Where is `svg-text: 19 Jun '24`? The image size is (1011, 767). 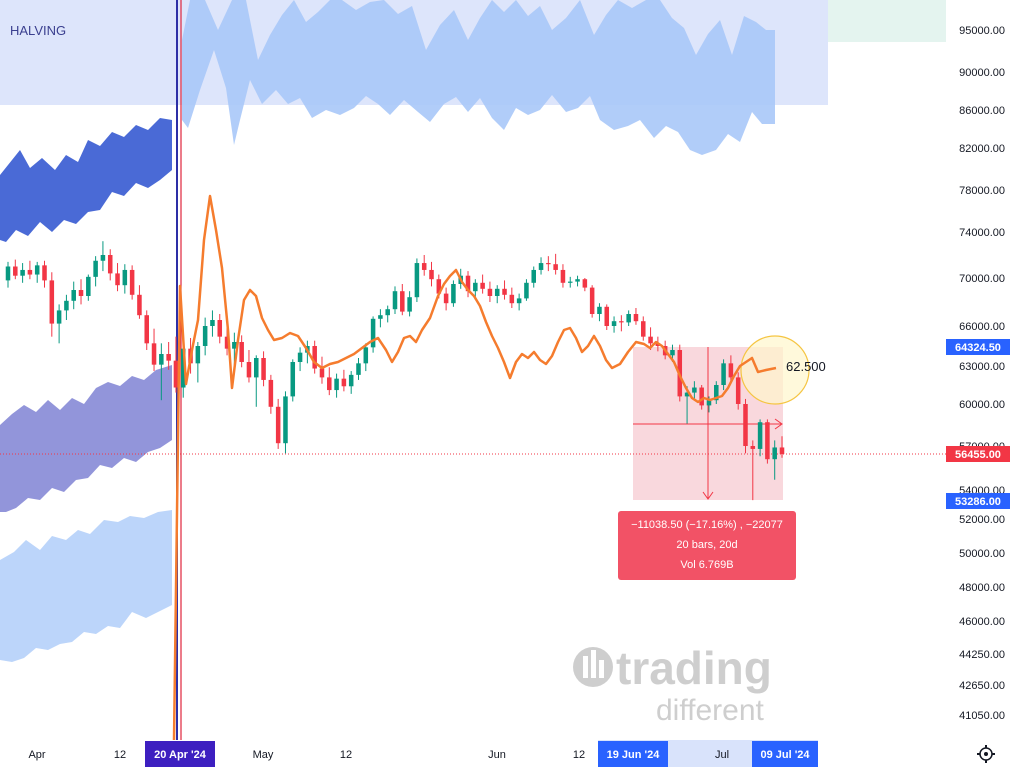 svg-text: 19 Jun '24 is located at coordinates (634, 755).